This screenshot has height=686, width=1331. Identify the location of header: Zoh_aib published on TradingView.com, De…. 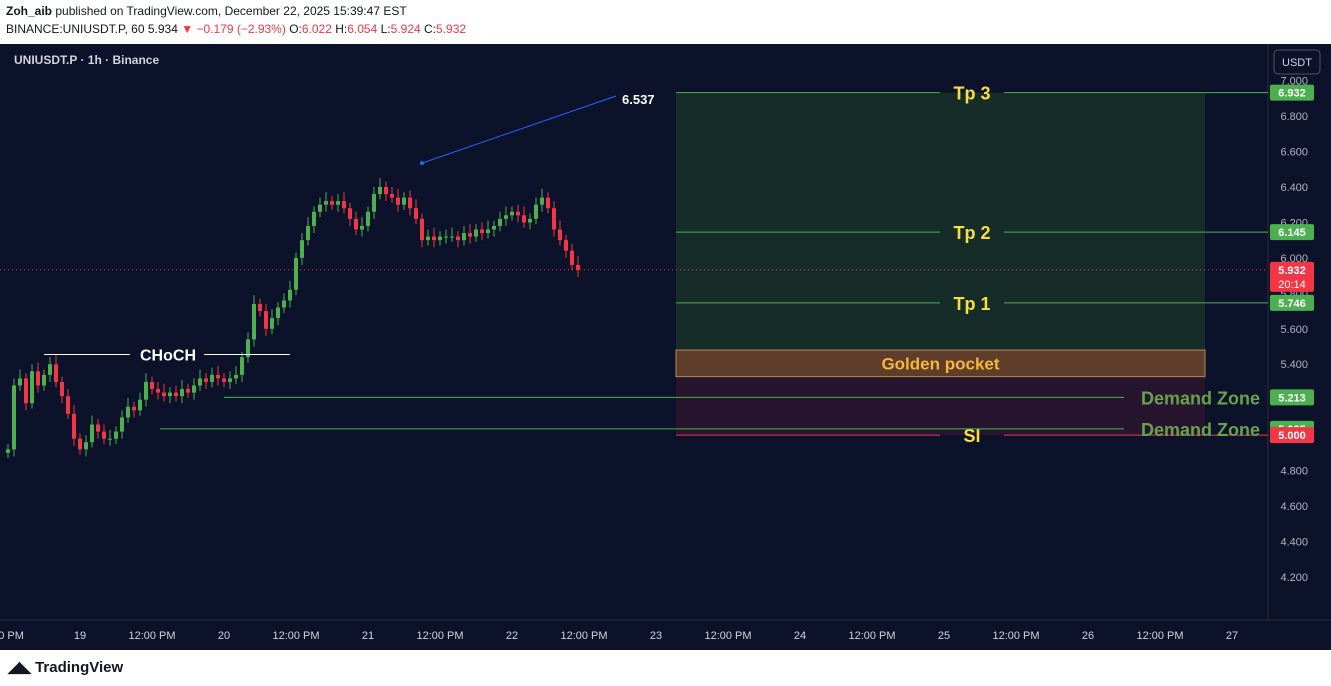
(665, 22).